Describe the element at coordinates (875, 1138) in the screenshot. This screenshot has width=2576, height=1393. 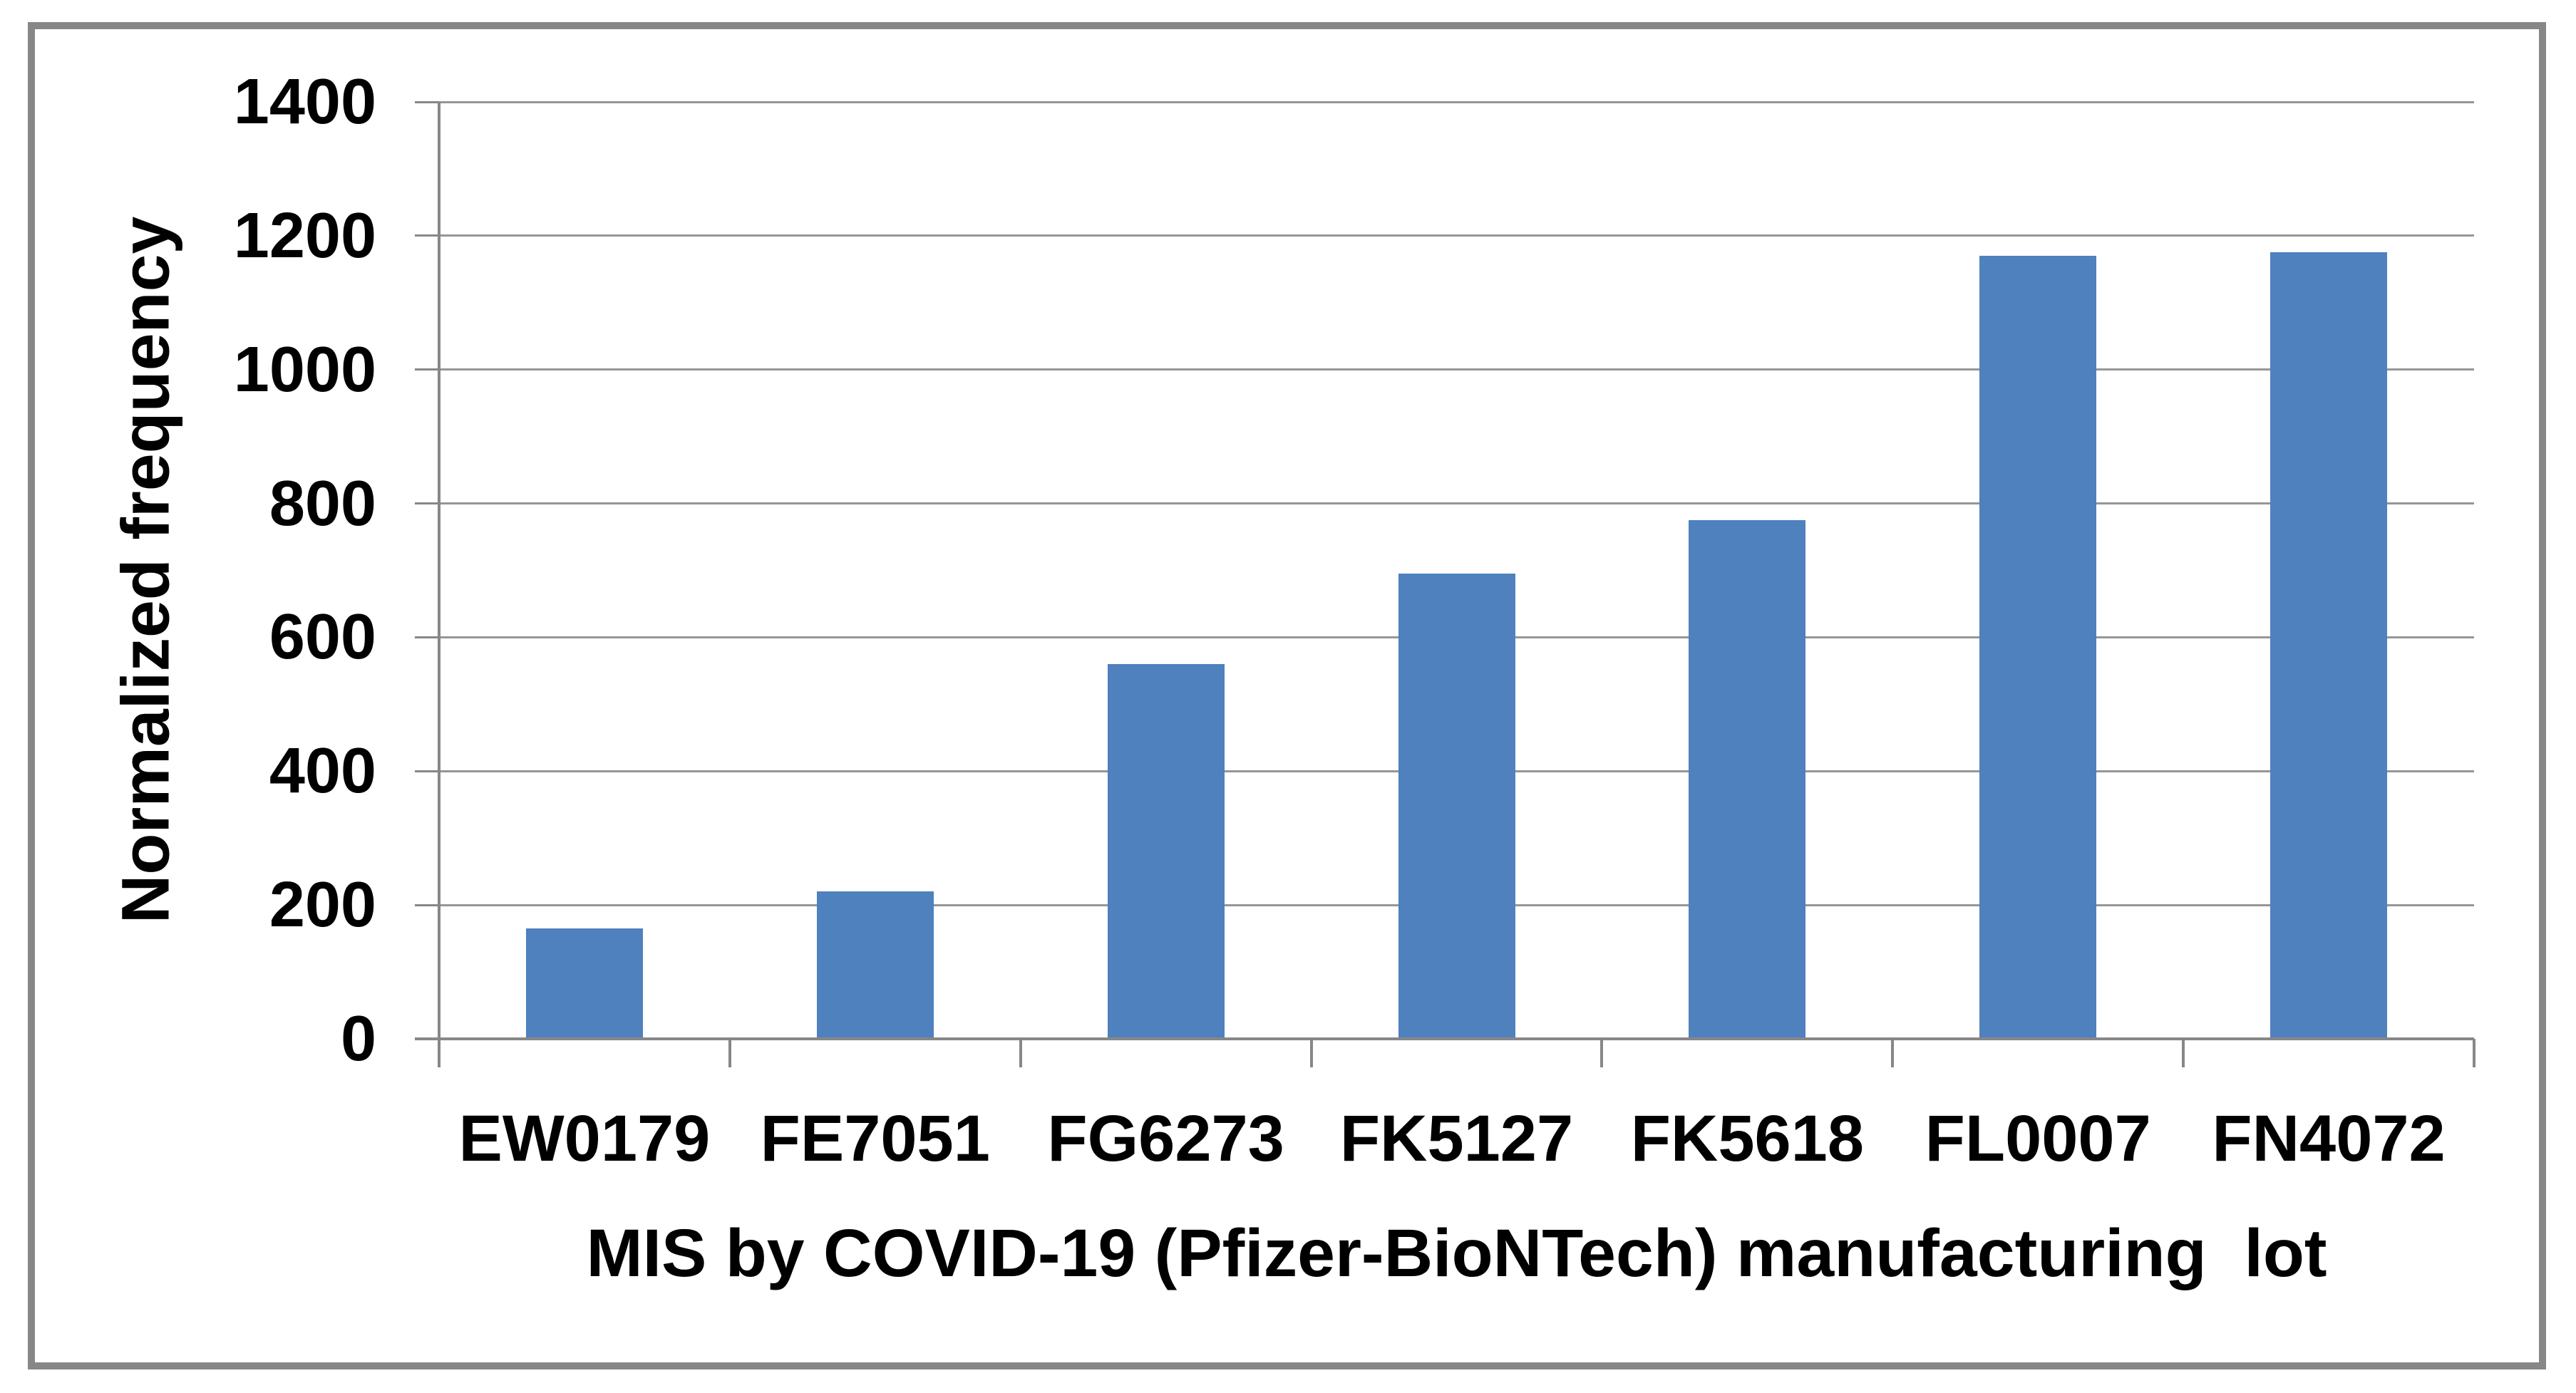
I see `x-axis-category-label: FE7051` at that location.